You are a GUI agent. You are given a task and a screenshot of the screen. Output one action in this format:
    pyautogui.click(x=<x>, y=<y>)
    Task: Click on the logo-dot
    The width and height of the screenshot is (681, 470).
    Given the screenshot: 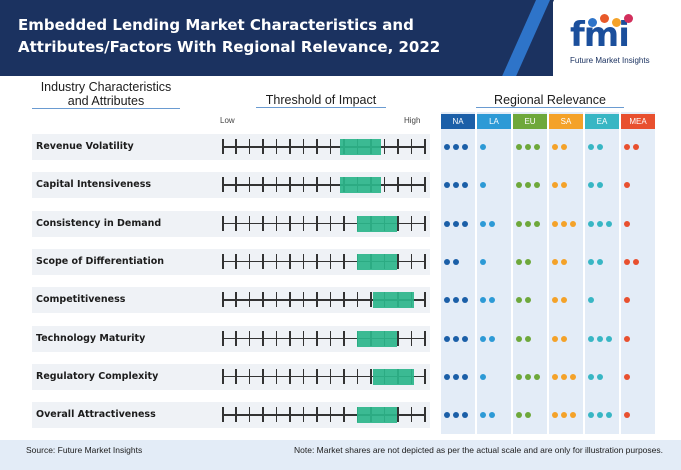 What is the action you would take?
    pyautogui.click(x=604, y=18)
    